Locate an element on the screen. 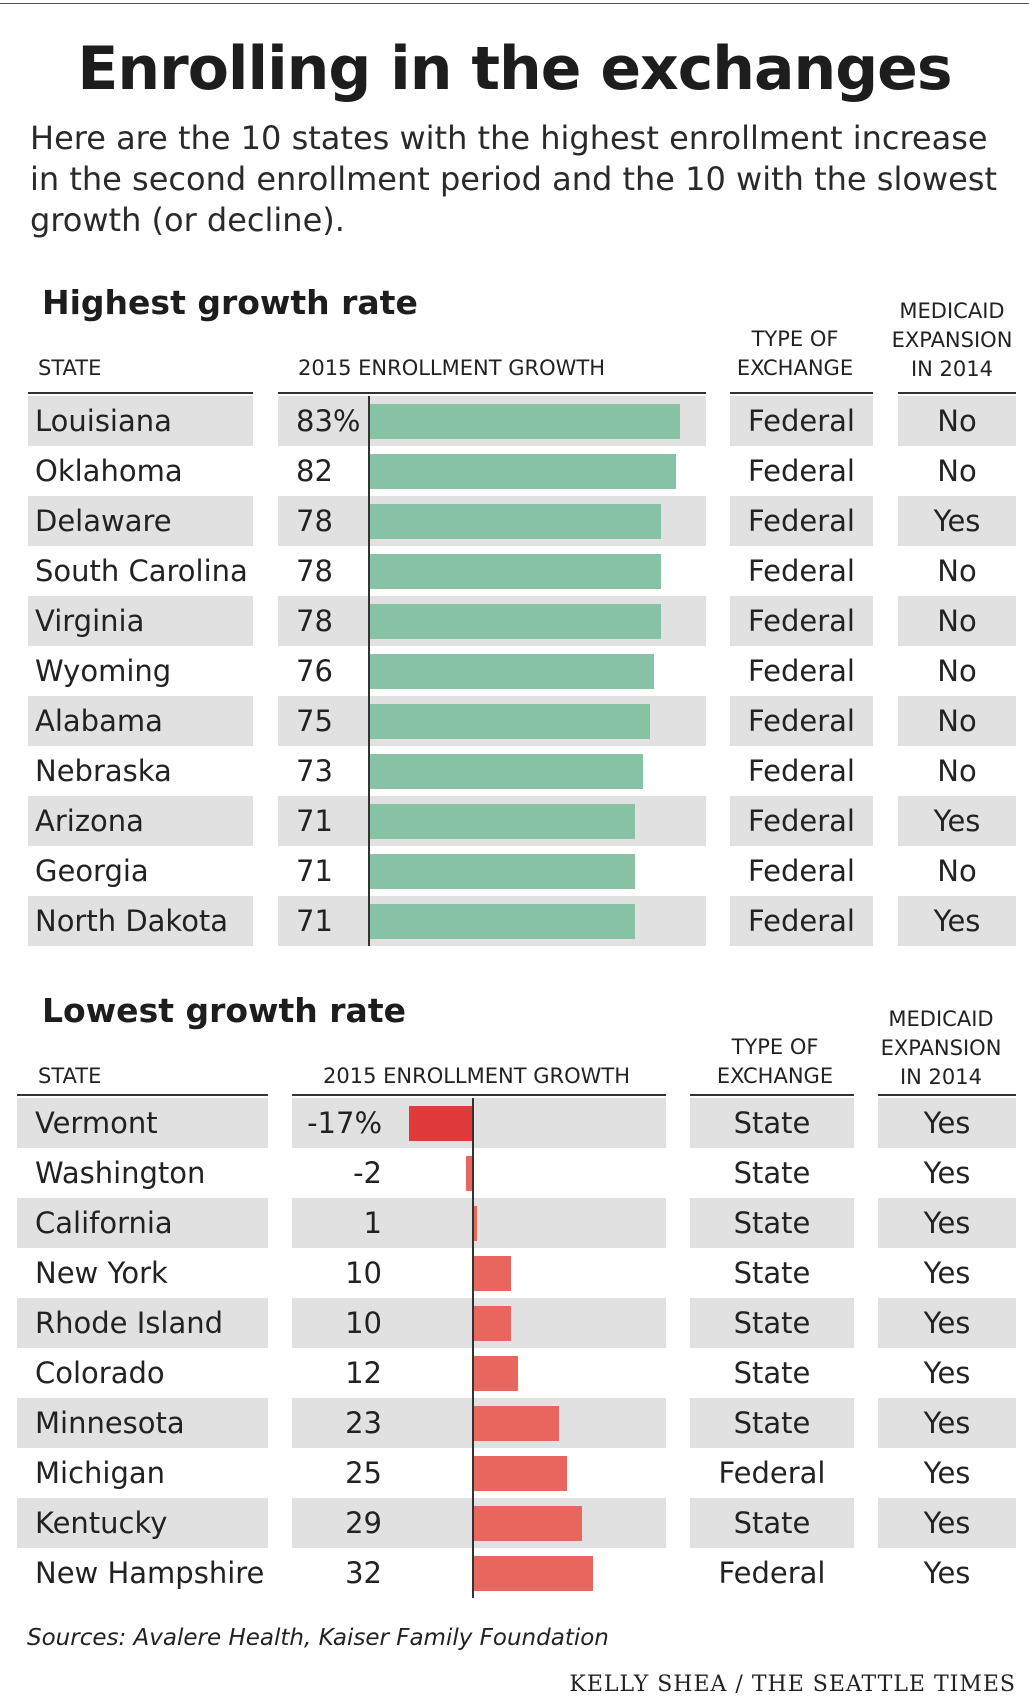 The width and height of the screenshot is (1029, 1708). state-name: South Carolina is located at coordinates (141, 571).